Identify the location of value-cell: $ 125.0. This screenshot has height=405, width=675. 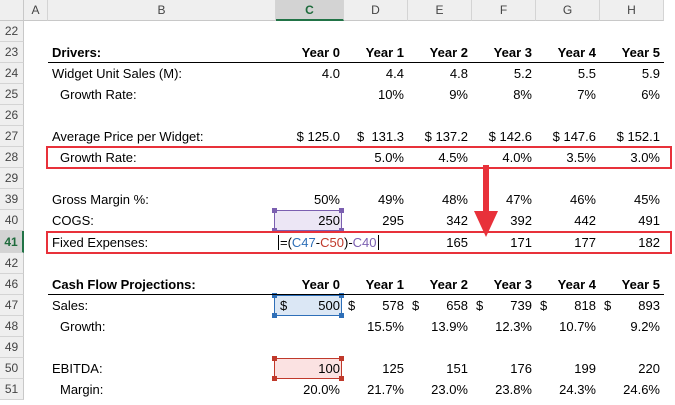
(318, 136).